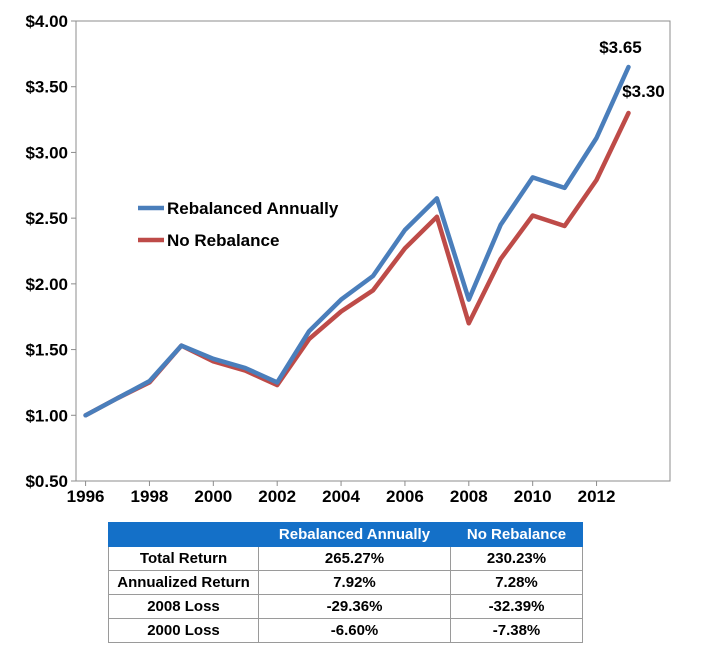 This screenshot has height=650, width=702. I want to click on y-tick-label: $2.00, so click(46, 284).